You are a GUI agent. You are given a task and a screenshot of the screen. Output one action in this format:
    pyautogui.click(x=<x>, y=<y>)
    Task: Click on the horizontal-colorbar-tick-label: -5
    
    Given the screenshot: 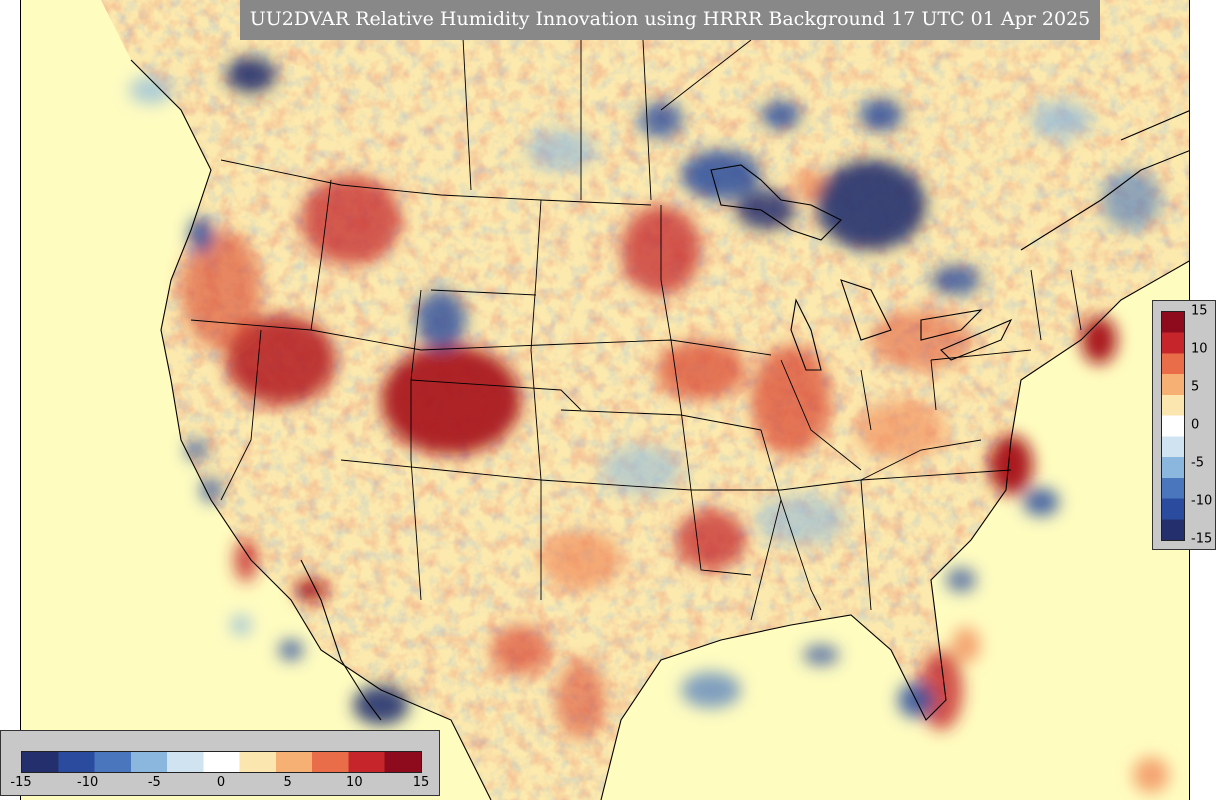 What is the action you would take?
    pyautogui.click(x=154, y=782)
    